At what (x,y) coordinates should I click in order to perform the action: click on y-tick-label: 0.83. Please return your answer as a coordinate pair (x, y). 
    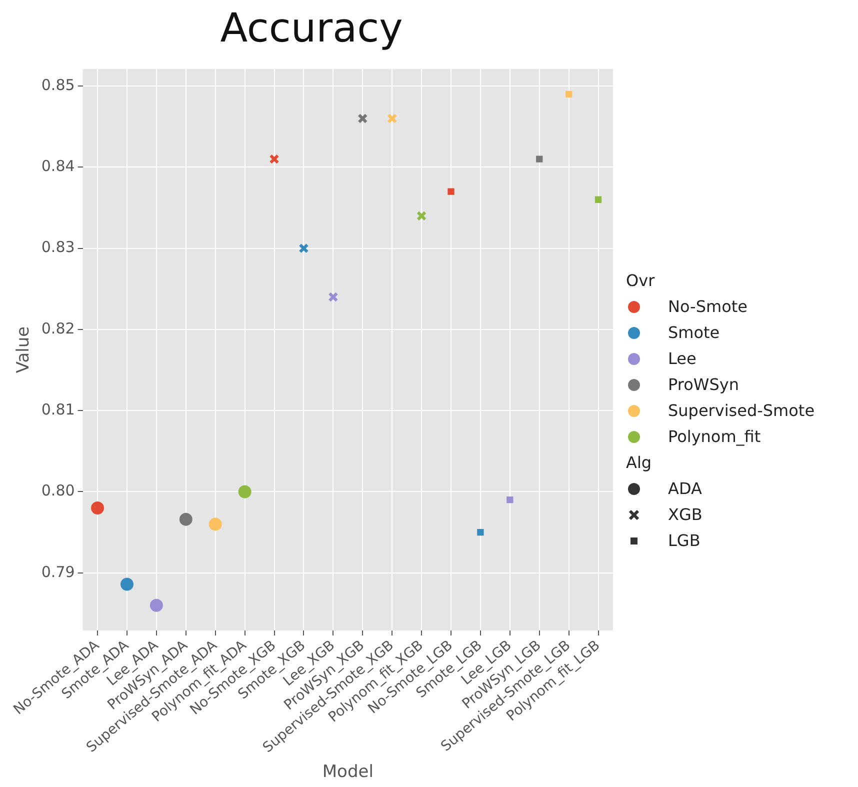
    Looking at the image, I should click on (58, 247).